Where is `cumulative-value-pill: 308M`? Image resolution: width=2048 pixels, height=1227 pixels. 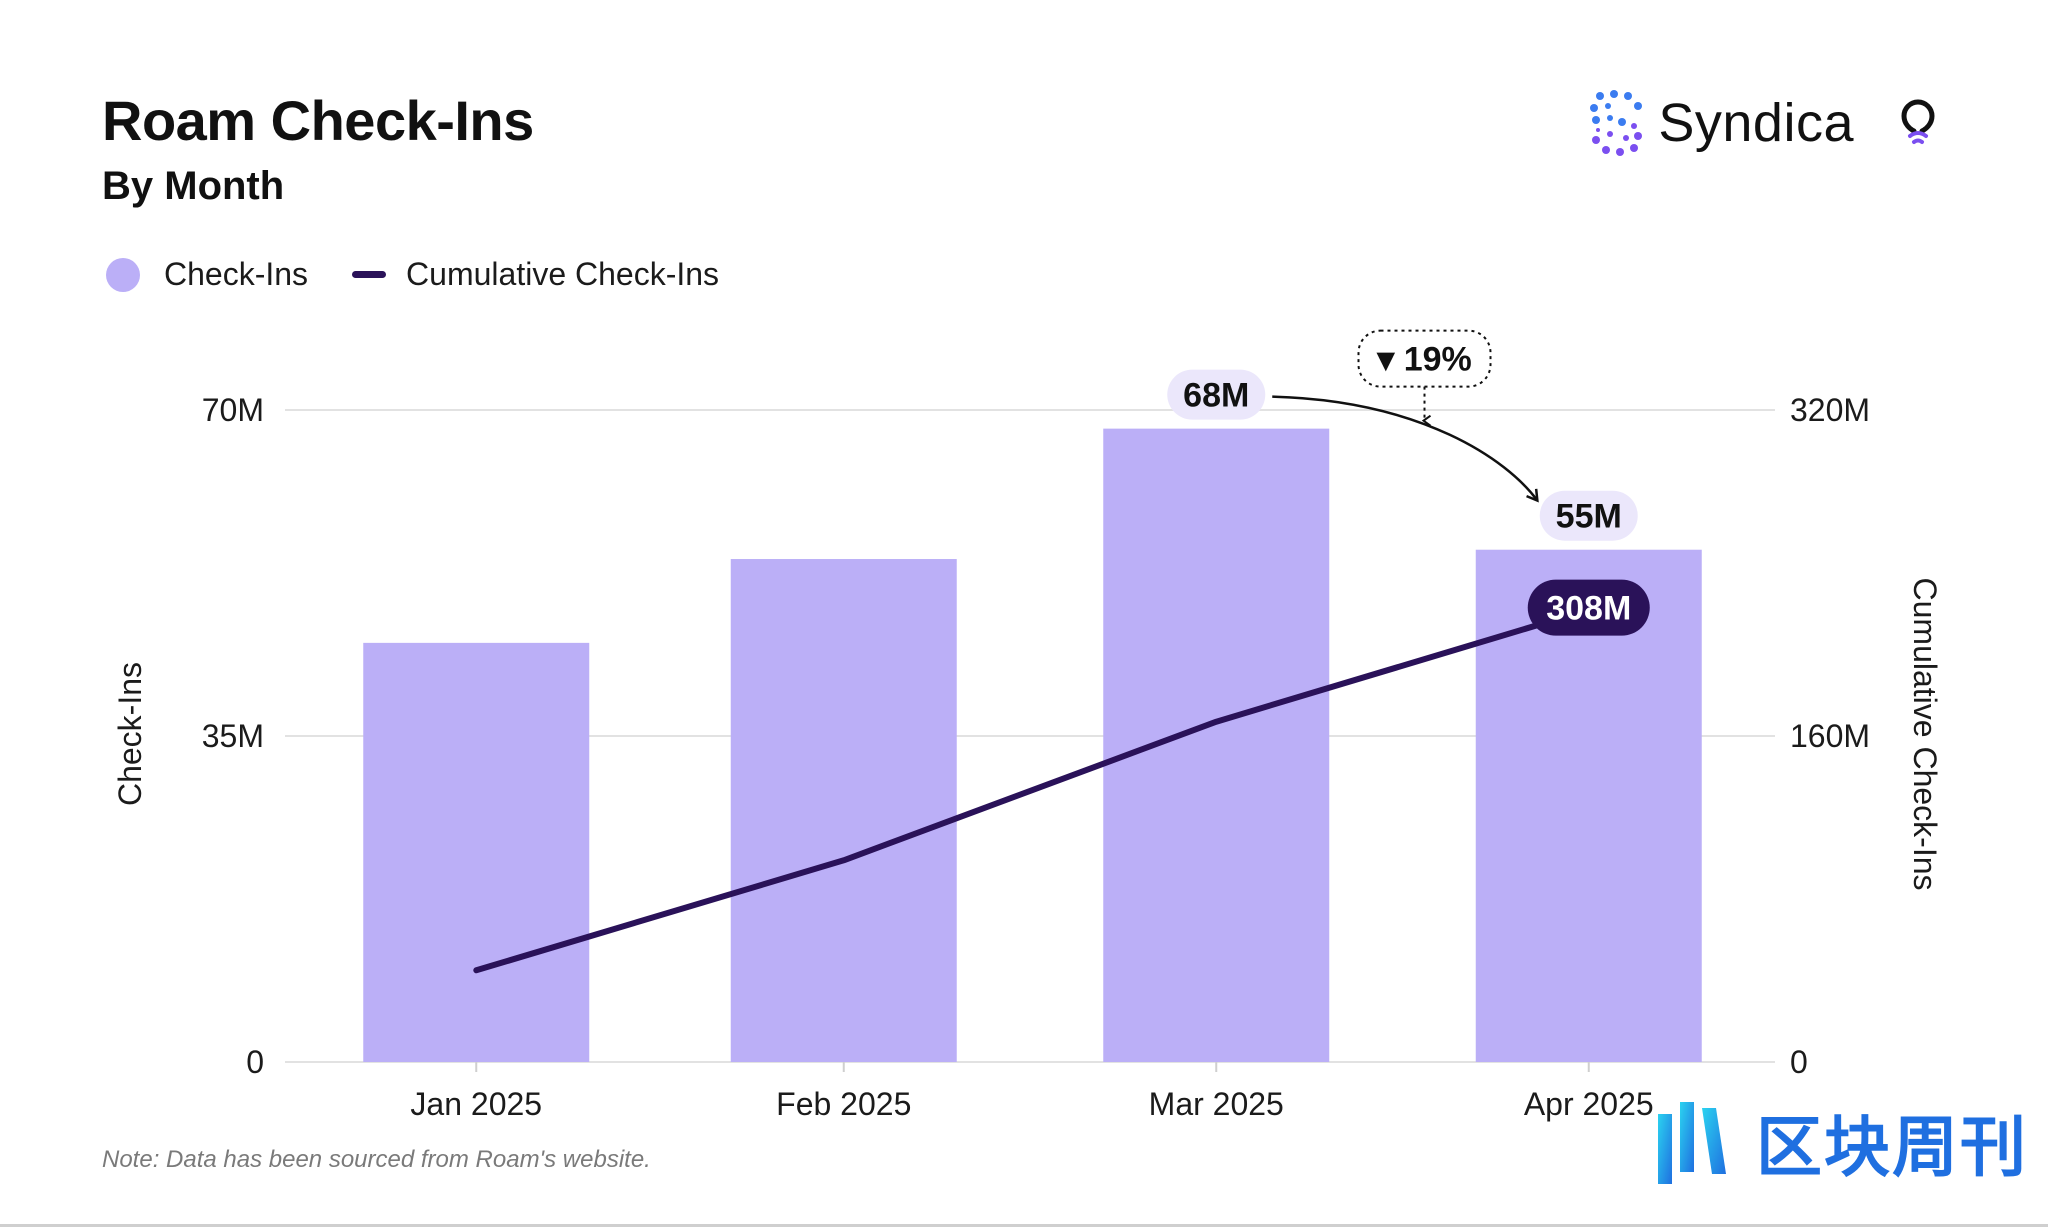
cumulative-value-pill: 308M is located at coordinates (1588, 607).